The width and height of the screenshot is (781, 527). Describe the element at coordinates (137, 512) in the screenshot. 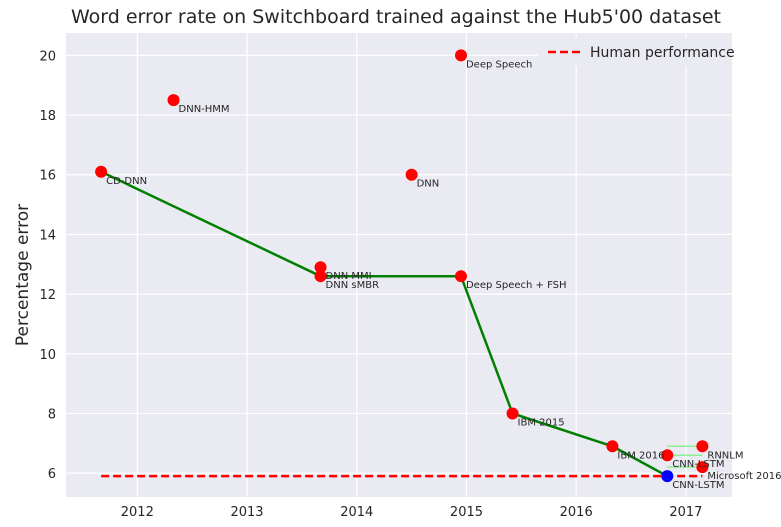

I see `x-tick-label: 2012` at that location.